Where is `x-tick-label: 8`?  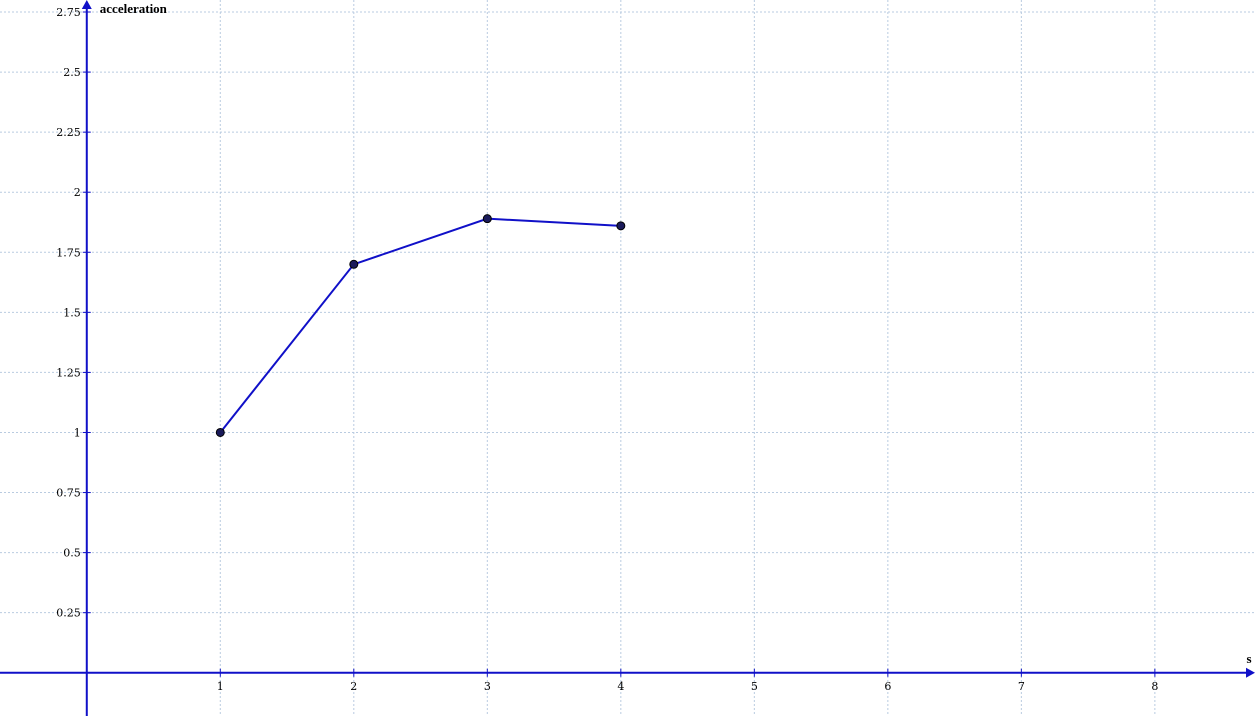
x-tick-label: 8 is located at coordinates (1154, 686).